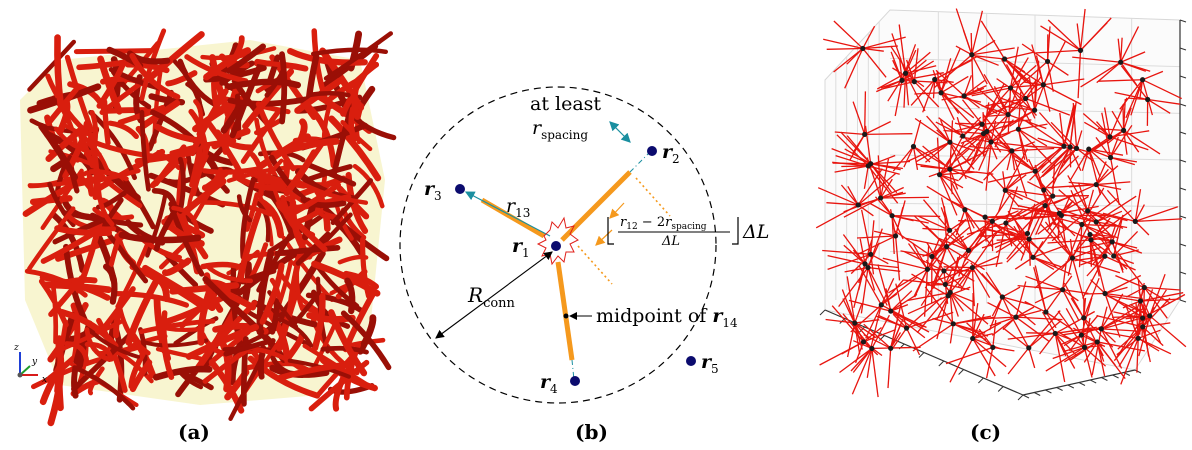 The image size is (1192, 450). Describe the element at coordinates (691, 361) in the screenshot. I see `point-r5` at that location.